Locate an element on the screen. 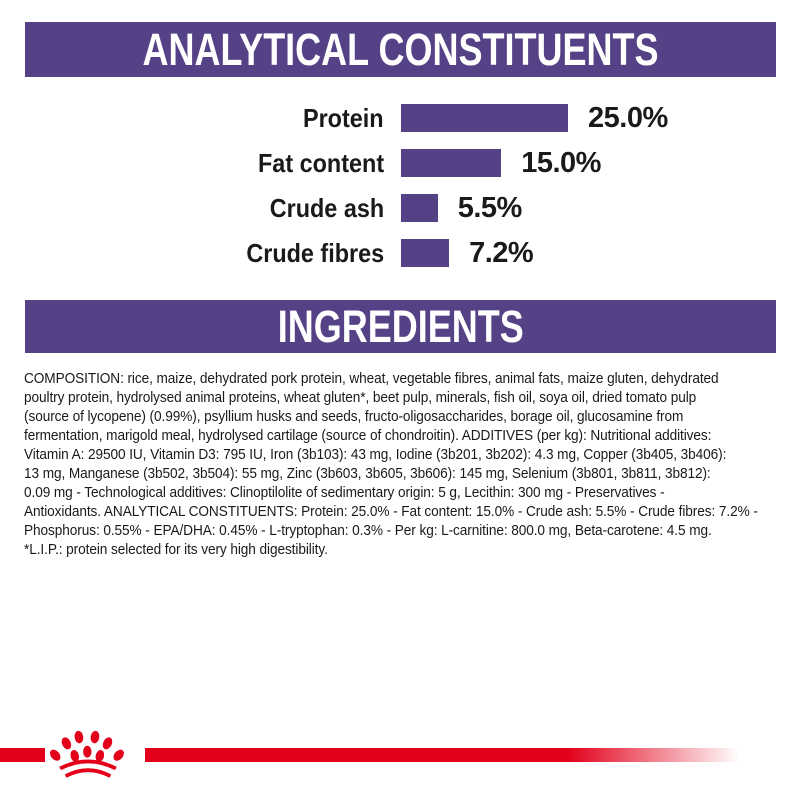  analytical-constituents-header: ANALYTICAL CONSTITUENTS is located at coordinates (400, 49).